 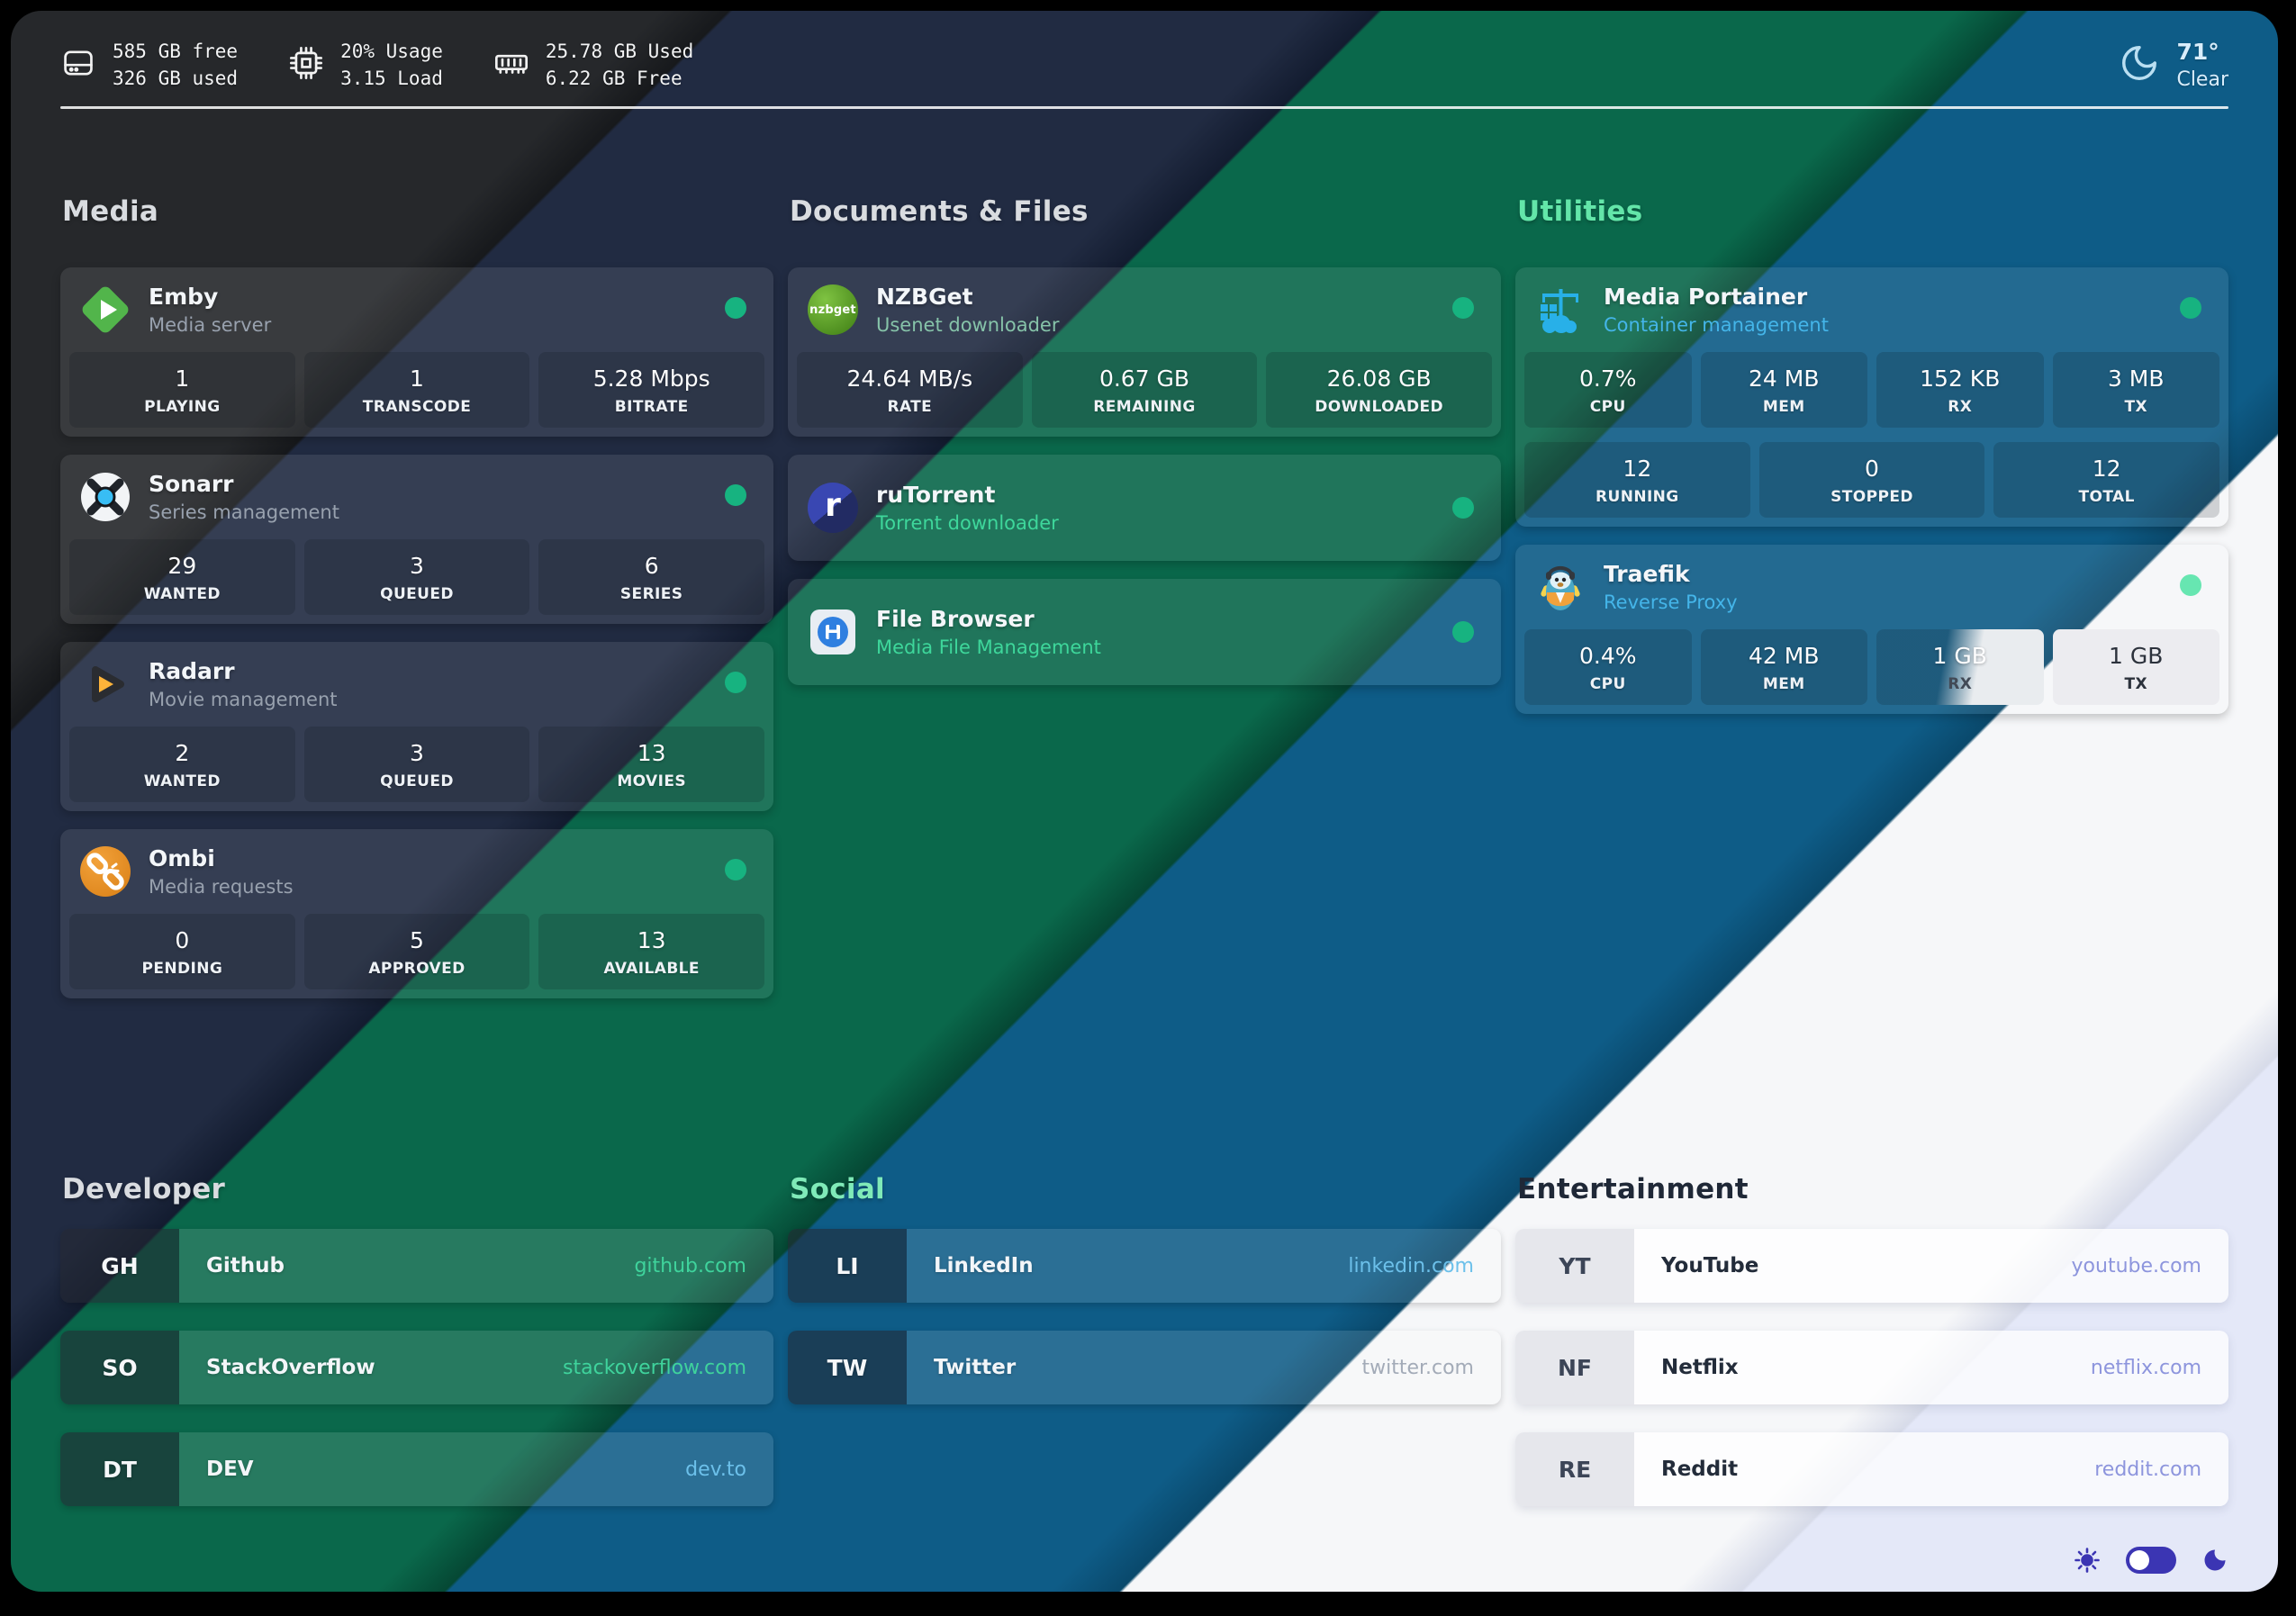 What do you see at coordinates (2135, 390) in the screenshot?
I see `stat-block: 3 MB TX` at bounding box center [2135, 390].